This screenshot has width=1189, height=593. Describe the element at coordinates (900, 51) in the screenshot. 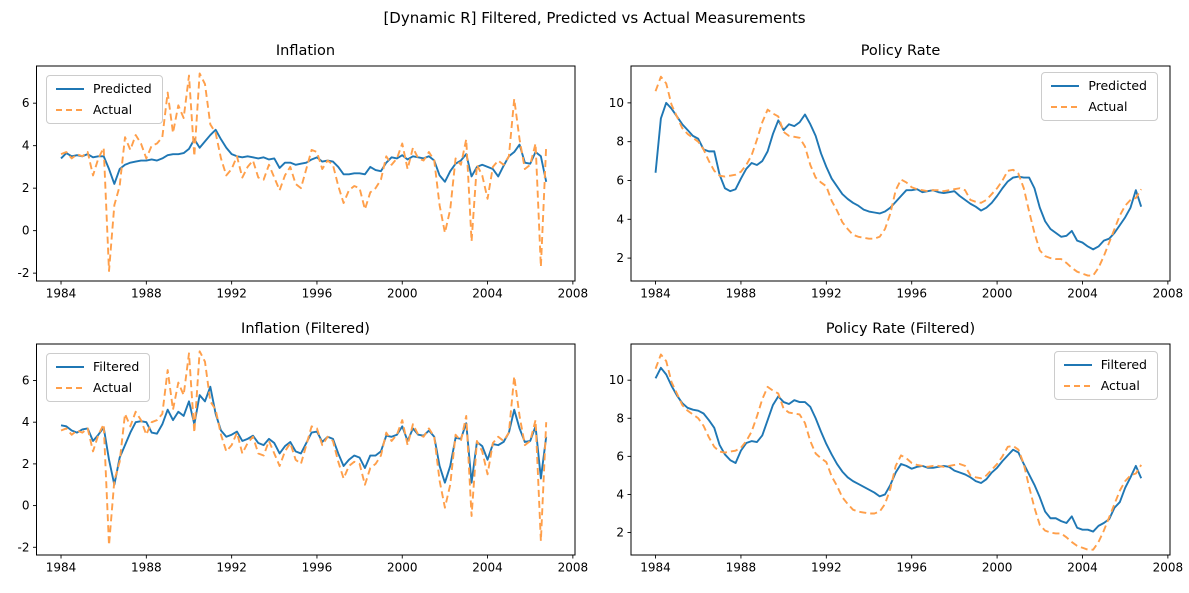

I see `subplot-title-policy-rate: Policy Rate` at that location.